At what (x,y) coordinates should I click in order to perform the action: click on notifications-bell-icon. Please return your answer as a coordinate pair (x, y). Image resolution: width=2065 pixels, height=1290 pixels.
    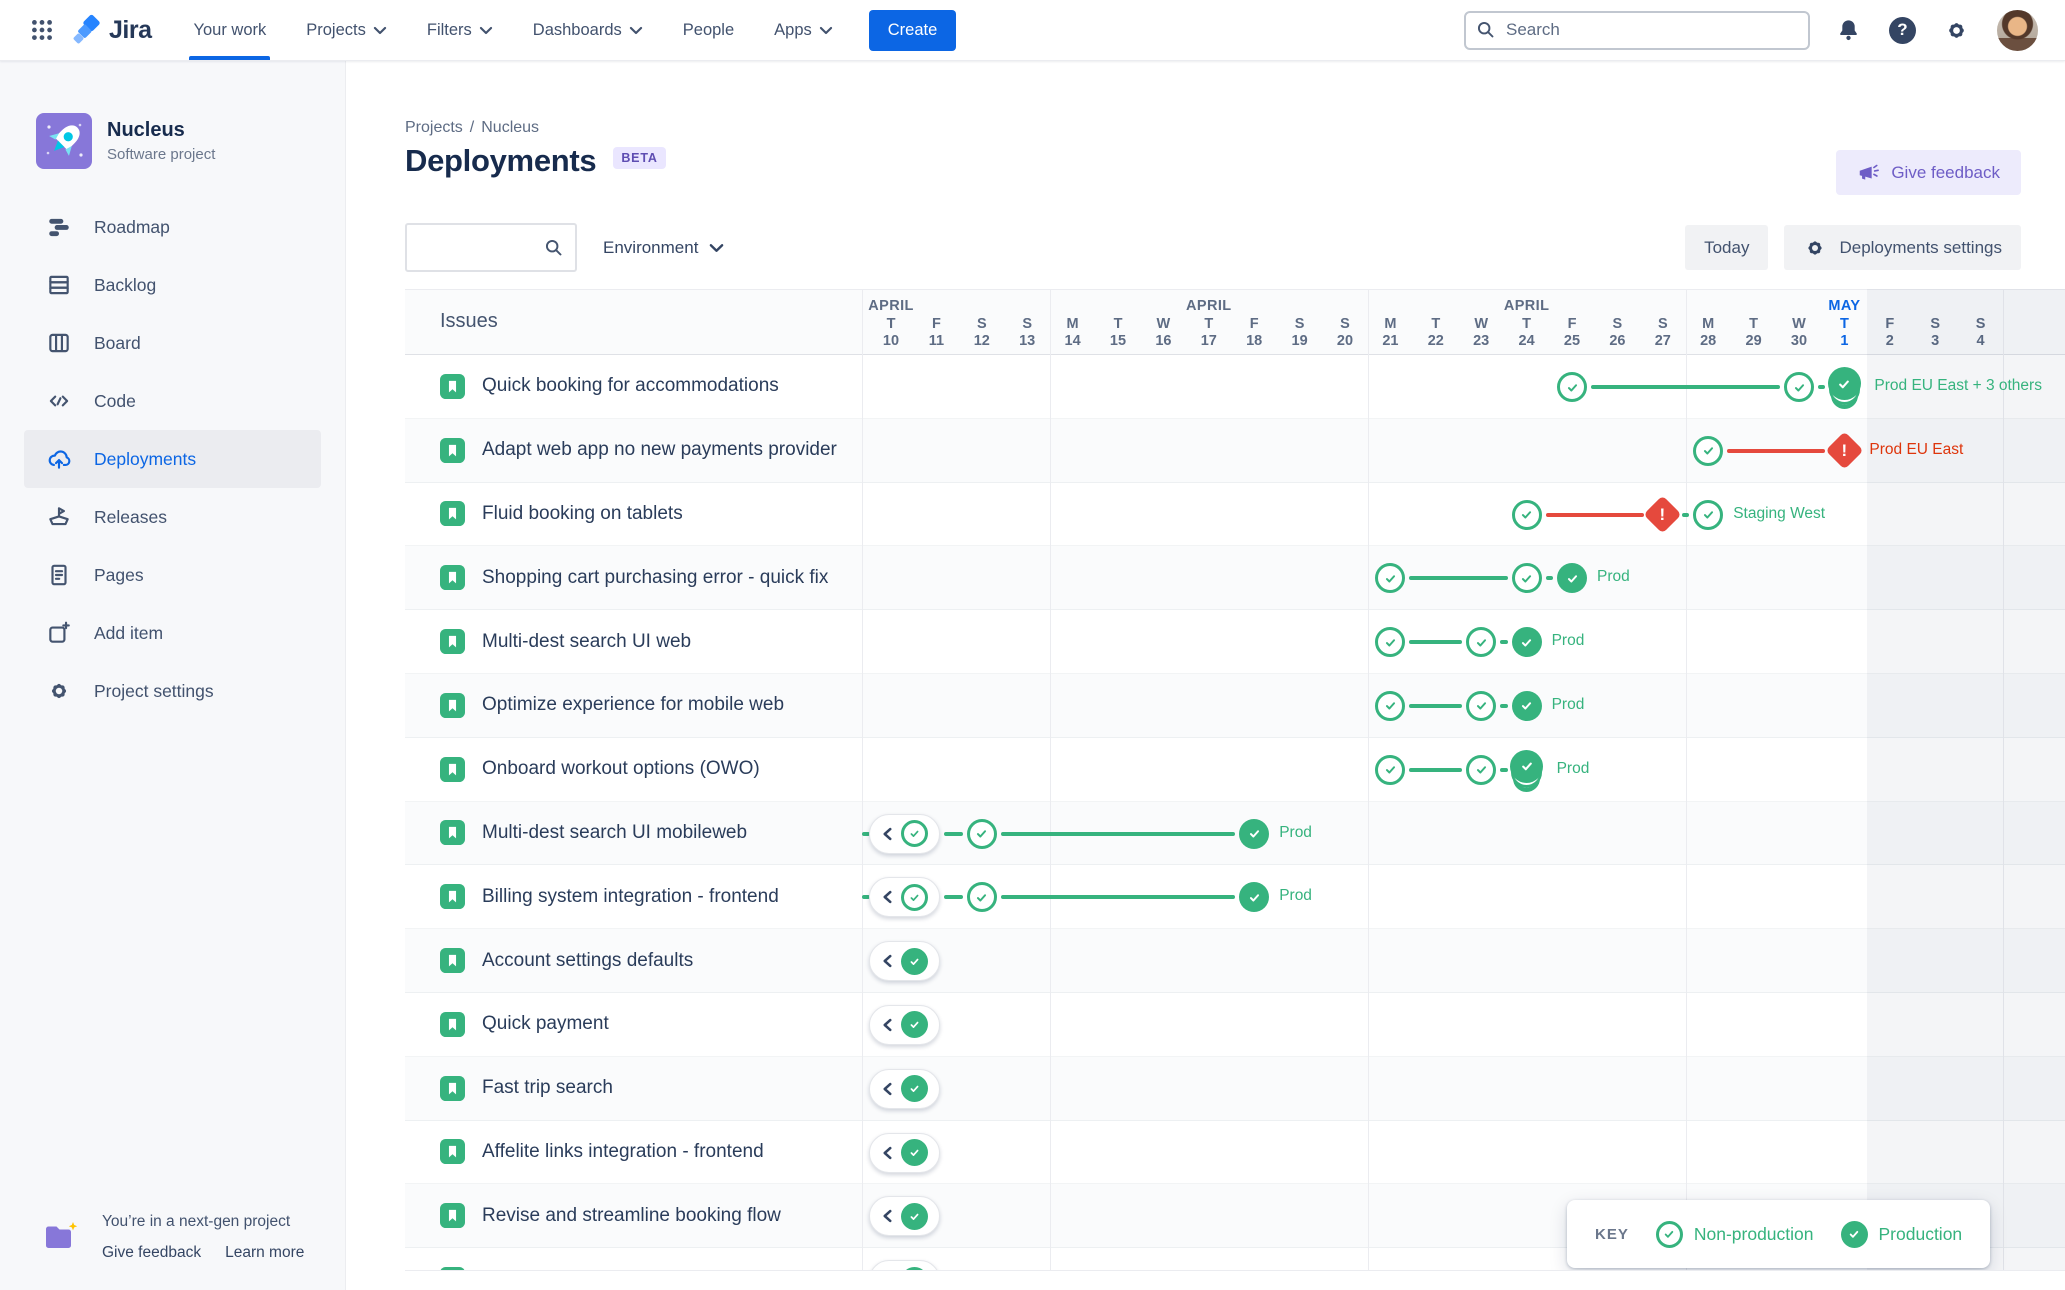
    Looking at the image, I should click on (1848, 30).